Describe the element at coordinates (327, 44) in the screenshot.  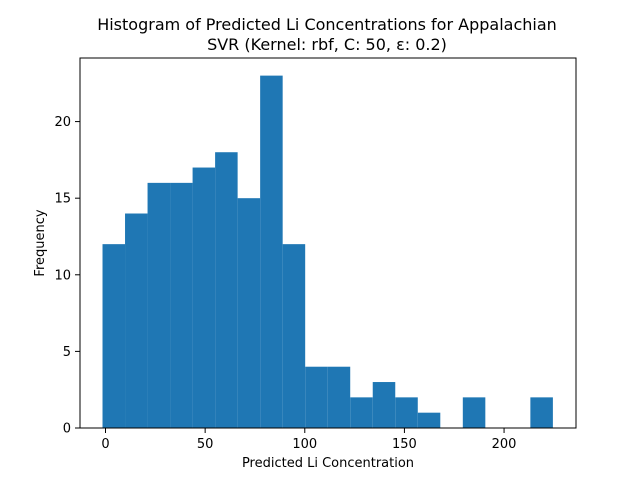
I see `chart-title-line2: SVR (Kernel: rbf, C: 50, ε: 0.2)` at that location.